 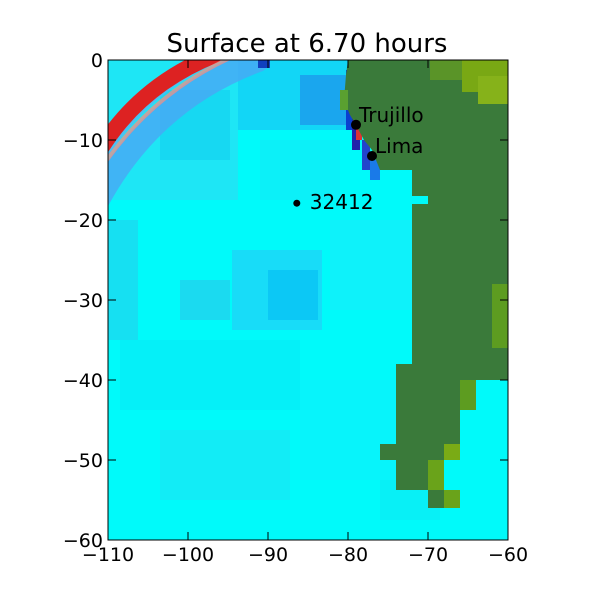 I want to click on location-label: Trujillo, so click(x=391, y=115).